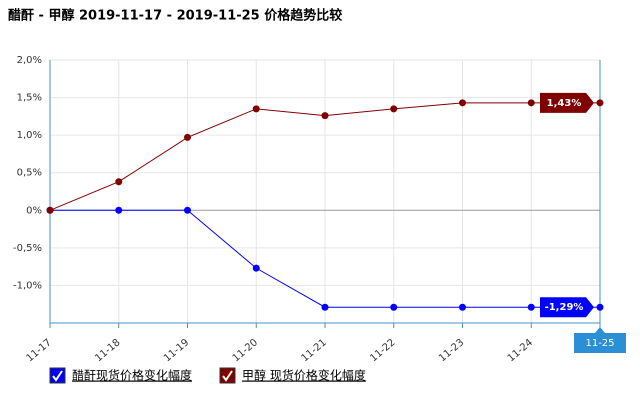 The image size is (640, 404). I want to click on x-tick-label: 11-23, so click(451, 350).